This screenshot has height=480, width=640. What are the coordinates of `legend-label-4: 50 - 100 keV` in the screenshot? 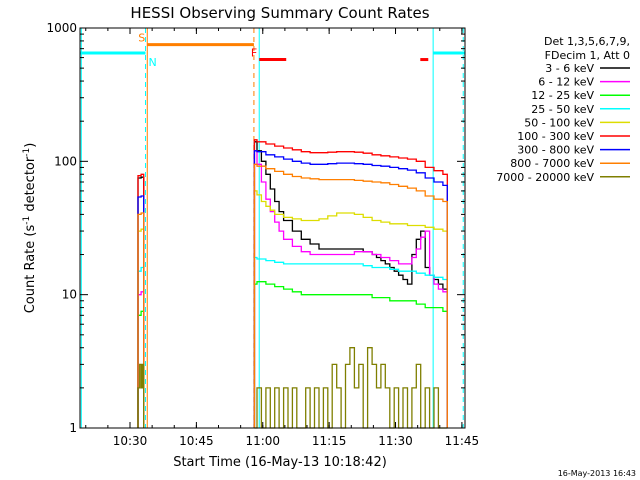 It's located at (559, 122).